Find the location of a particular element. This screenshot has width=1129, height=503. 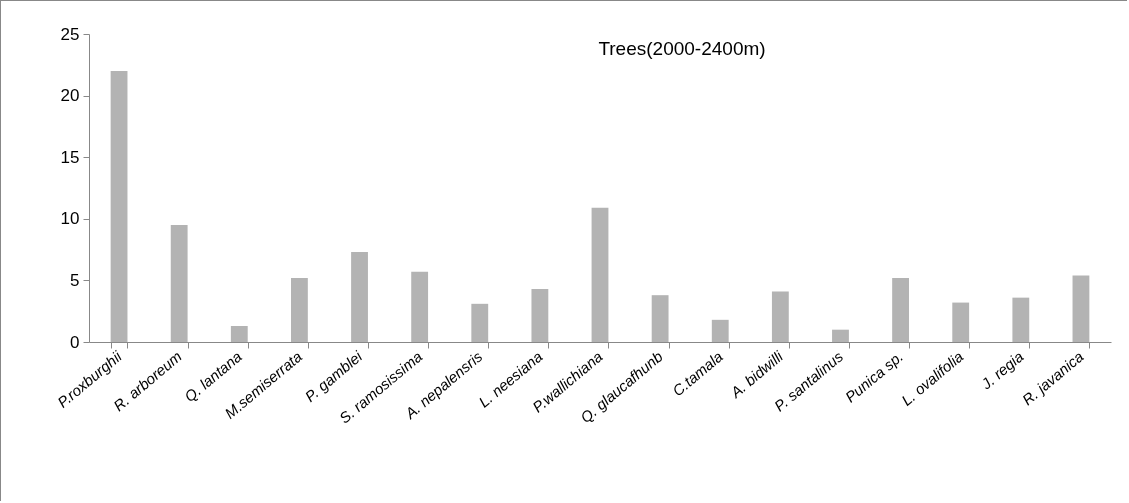

y-tick-label: 25 is located at coordinates (70, 34).